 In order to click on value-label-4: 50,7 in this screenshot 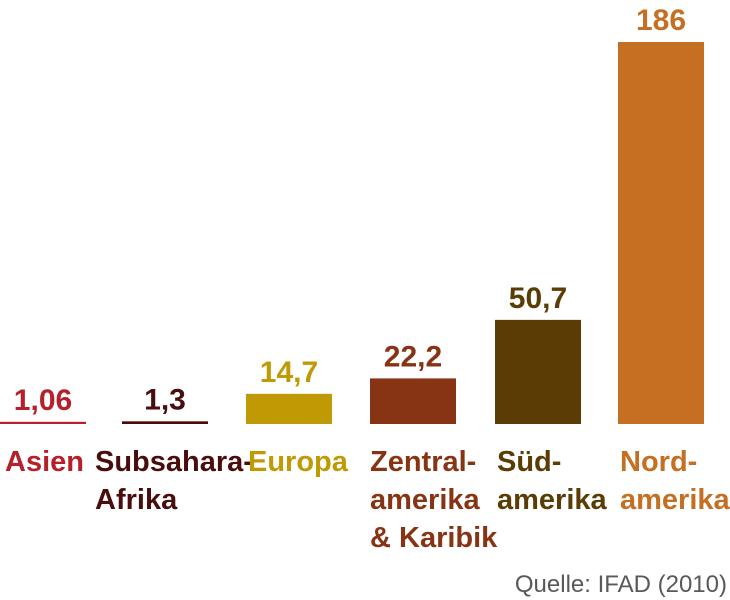, I will do `click(538, 298)`.